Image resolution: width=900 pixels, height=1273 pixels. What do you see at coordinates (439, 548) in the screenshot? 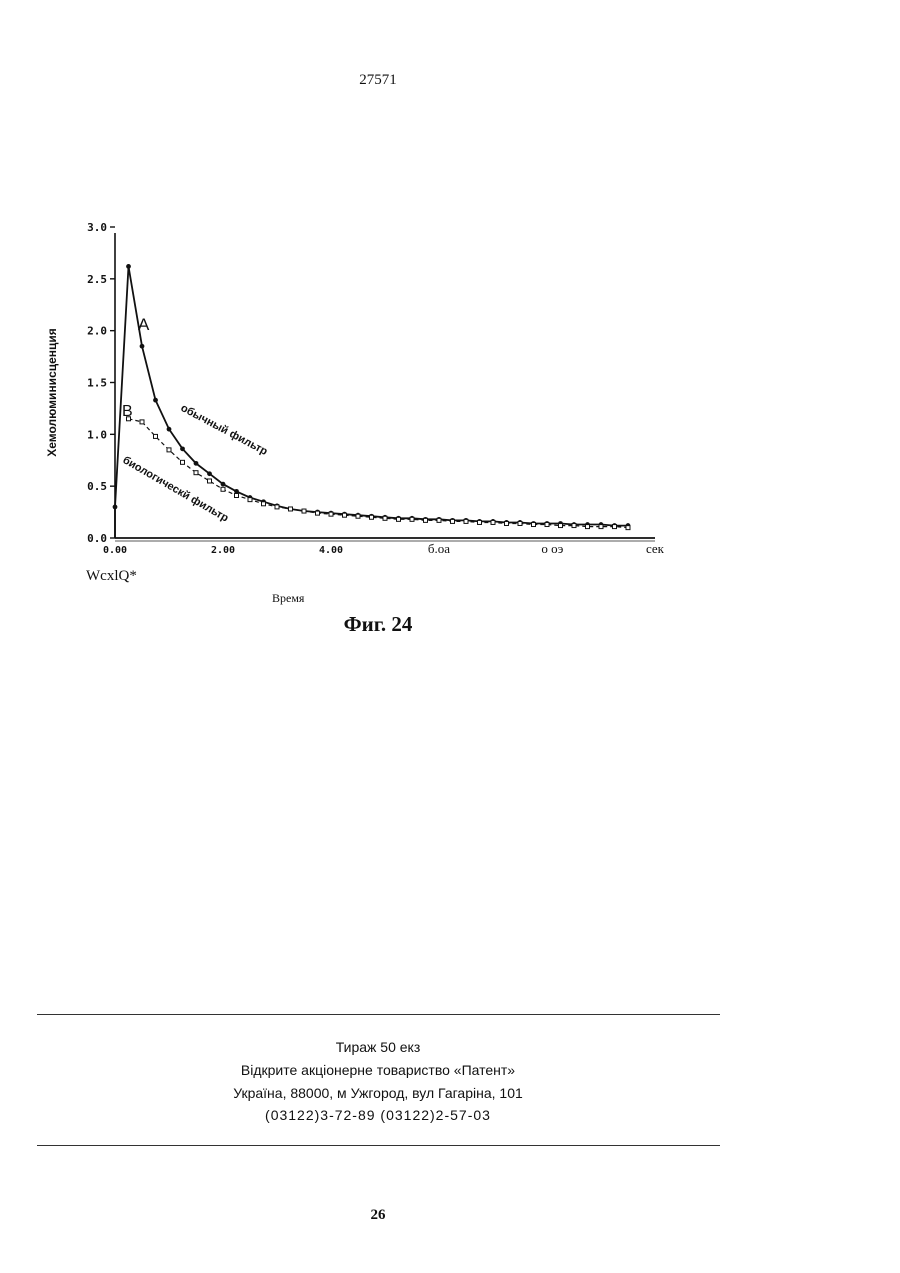
I see `x-tick-label: б.оа` at bounding box center [439, 548].